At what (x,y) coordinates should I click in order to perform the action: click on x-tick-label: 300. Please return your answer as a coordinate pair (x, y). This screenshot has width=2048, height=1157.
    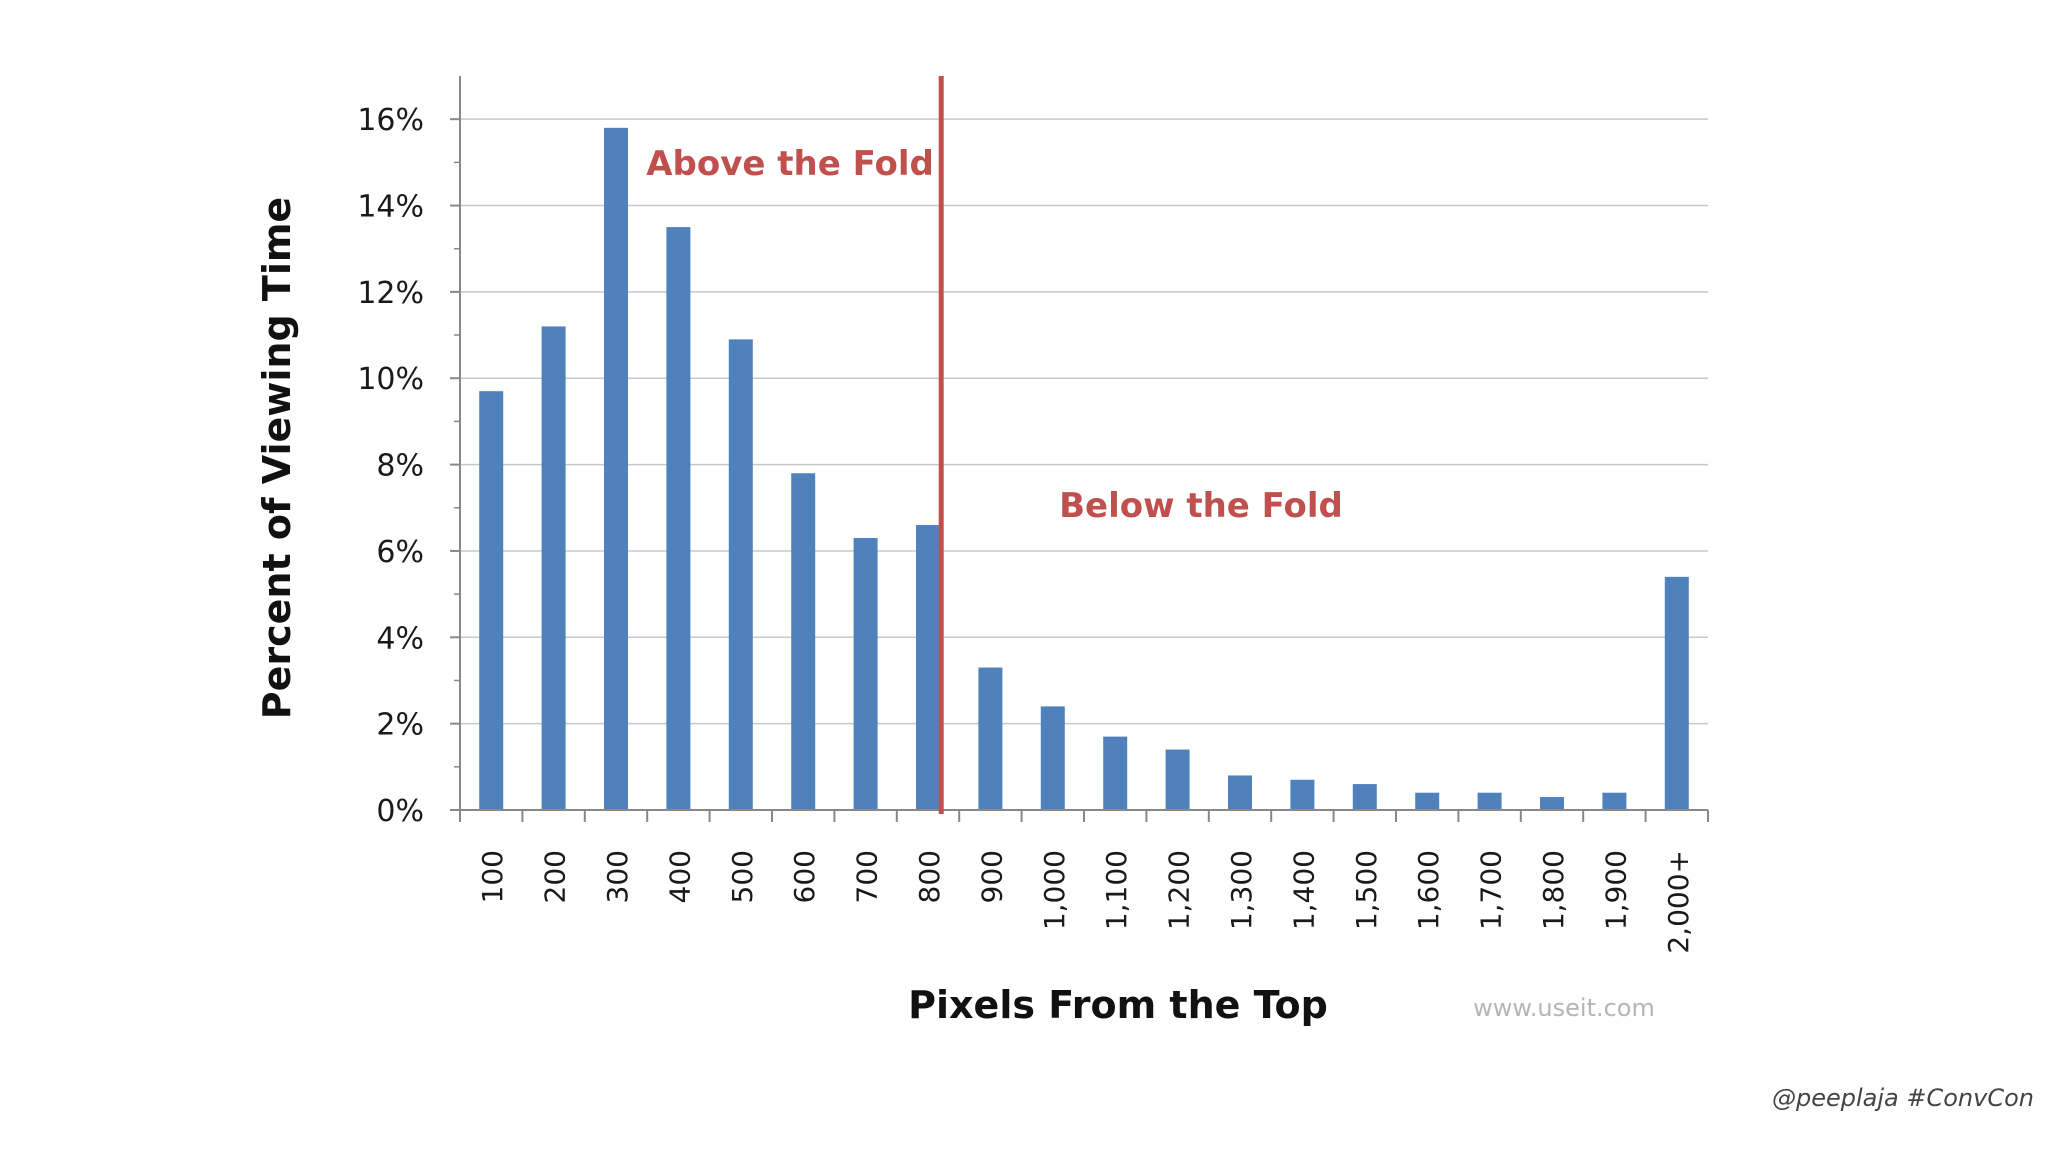
    Looking at the image, I should click on (617, 876).